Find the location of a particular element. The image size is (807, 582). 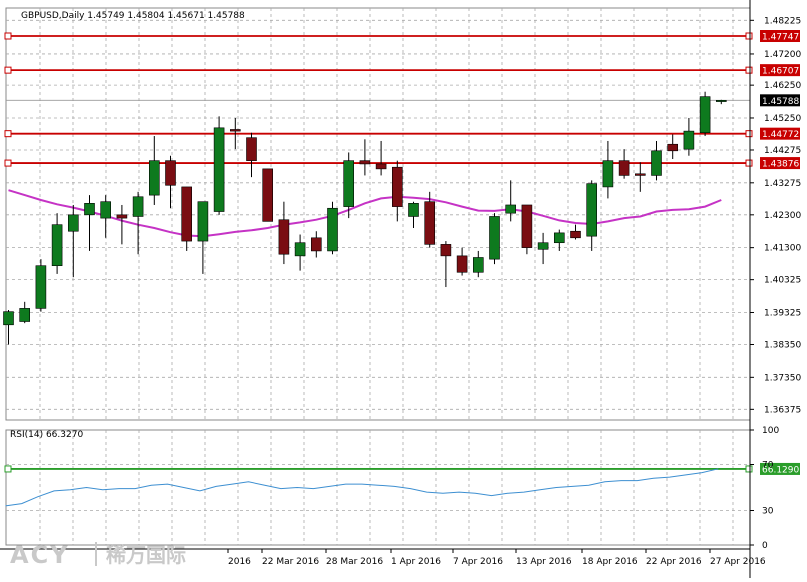

price-level-tag-label: 1.47747 is located at coordinates (780, 38).